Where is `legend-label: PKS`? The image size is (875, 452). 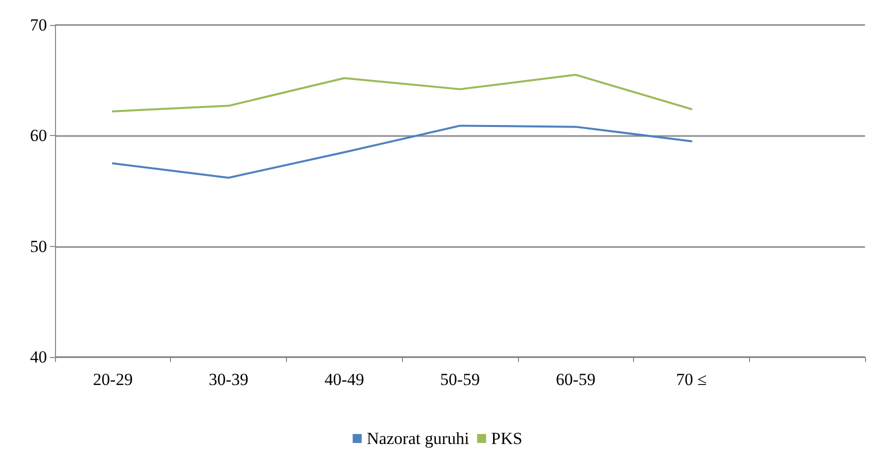
legend-label: PKS is located at coordinates (506, 438).